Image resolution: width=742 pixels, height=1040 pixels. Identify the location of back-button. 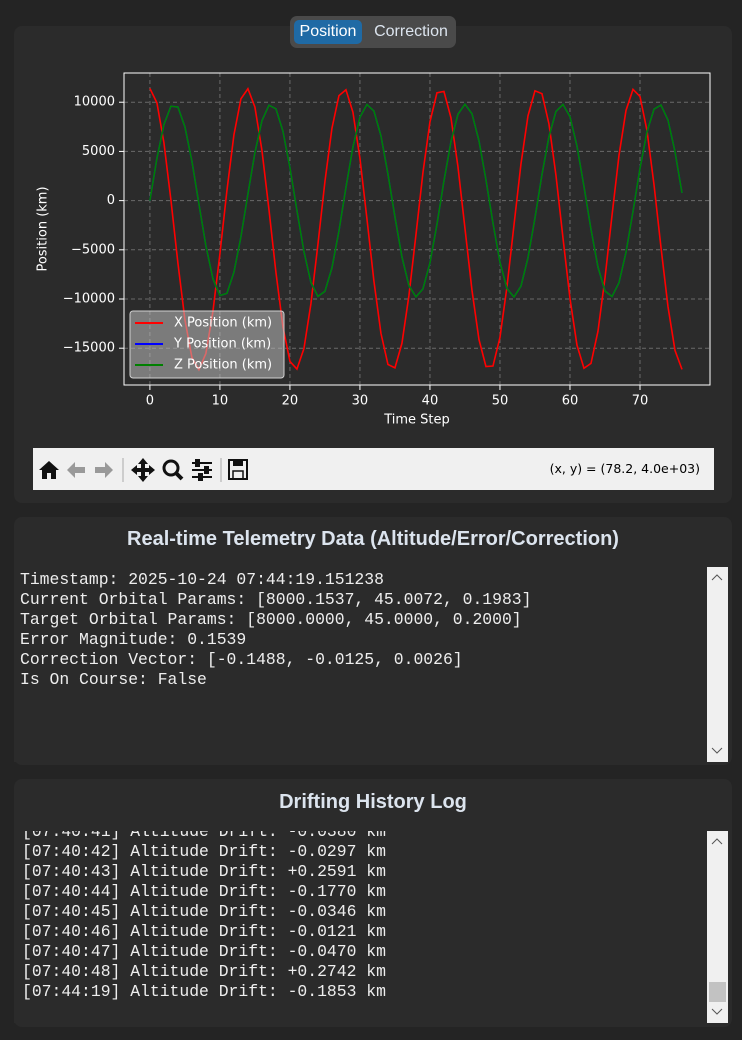
(76, 470).